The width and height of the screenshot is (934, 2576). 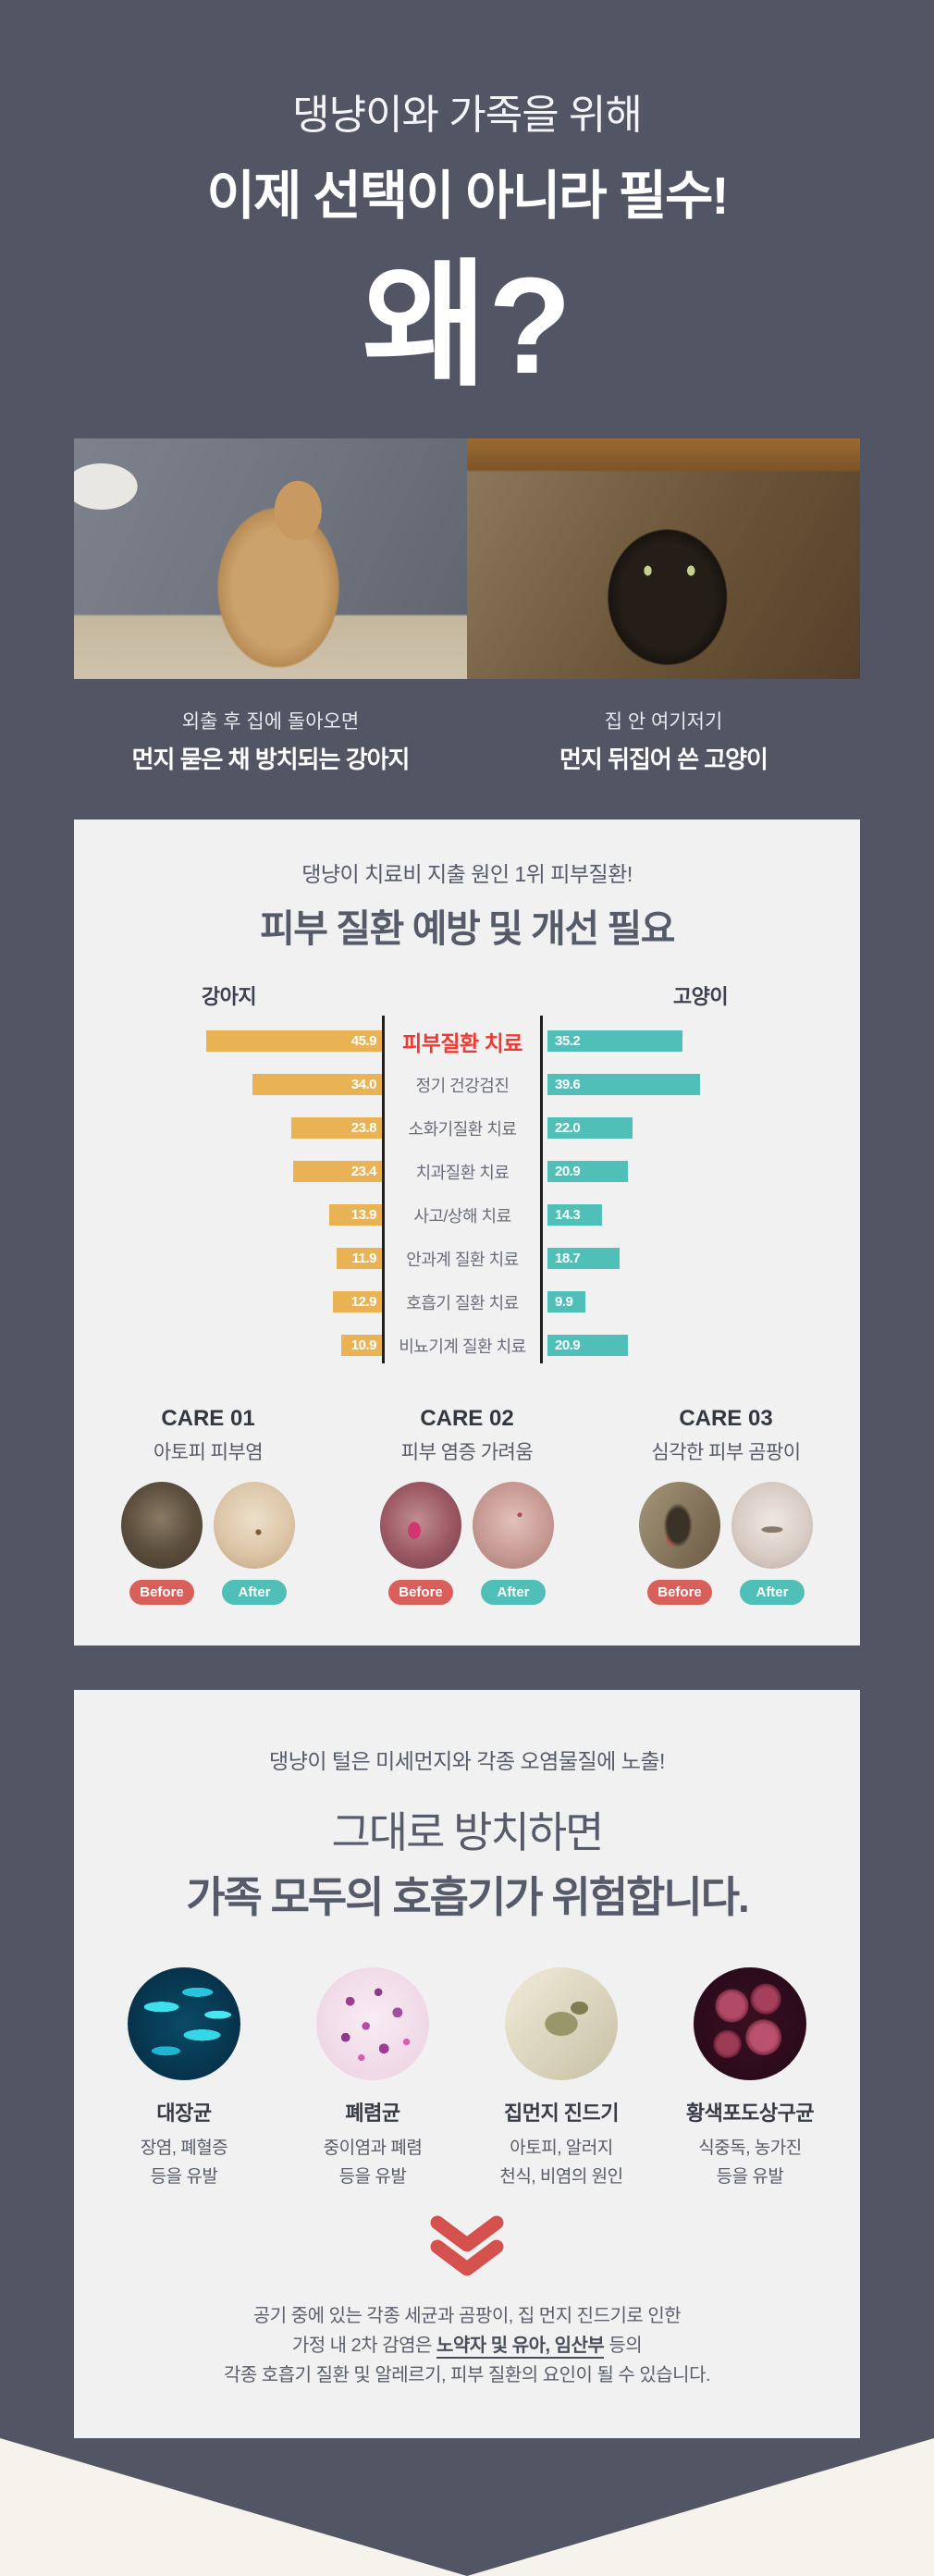 I want to click on microbe-name: 집먼지 진드기, so click(x=561, y=2113).